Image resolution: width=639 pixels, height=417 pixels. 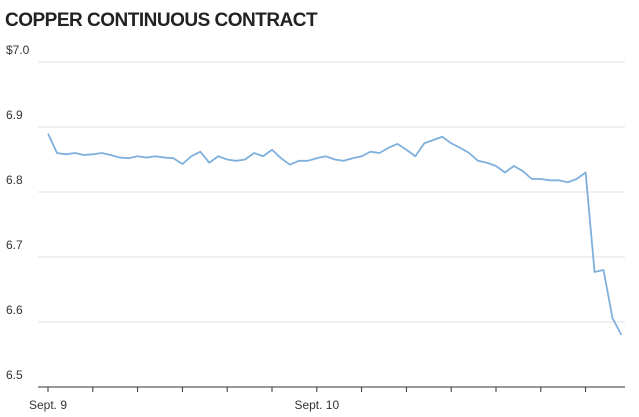 I want to click on y-tick-label: 6.9, so click(x=14, y=115).